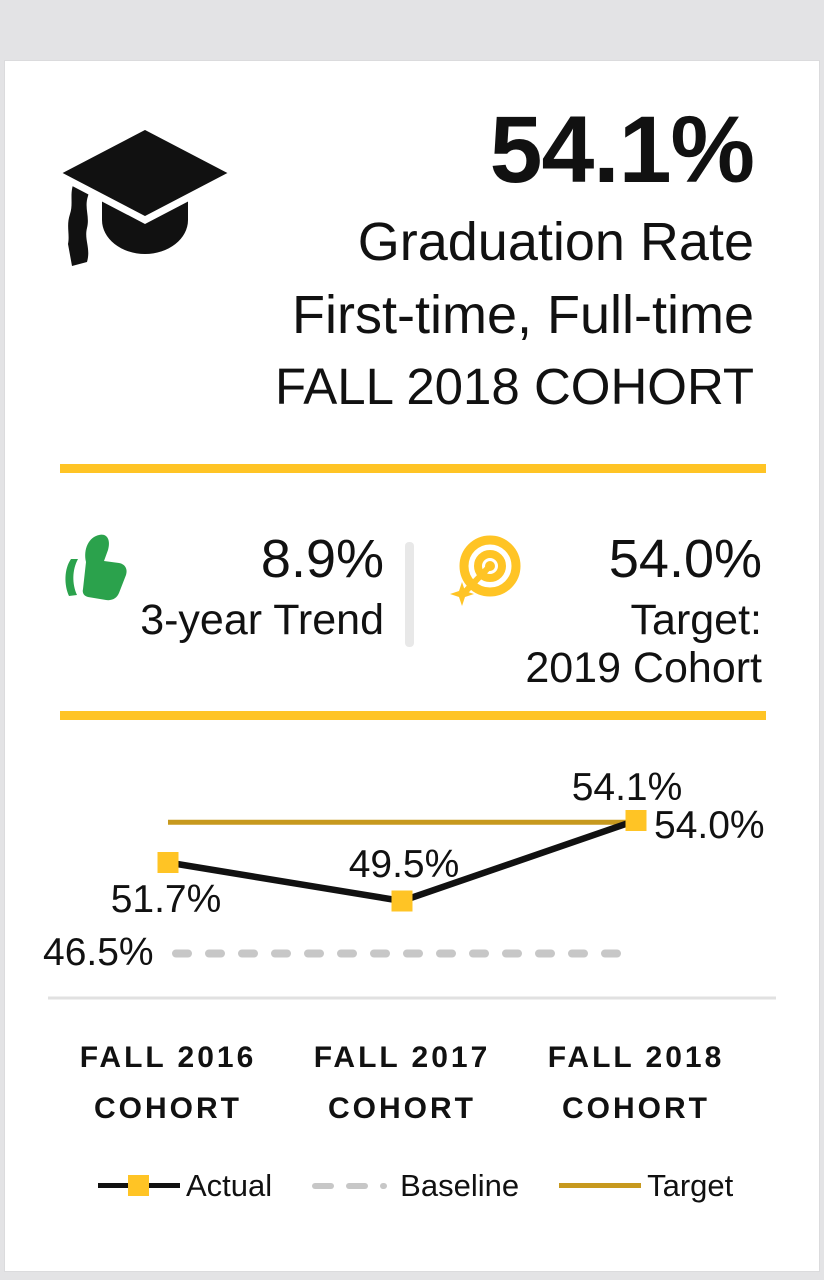 Image resolution: width=824 pixels, height=1280 pixels. What do you see at coordinates (555, 242) in the screenshot?
I see `headline-subtitle-1: Graduation Rate` at bounding box center [555, 242].